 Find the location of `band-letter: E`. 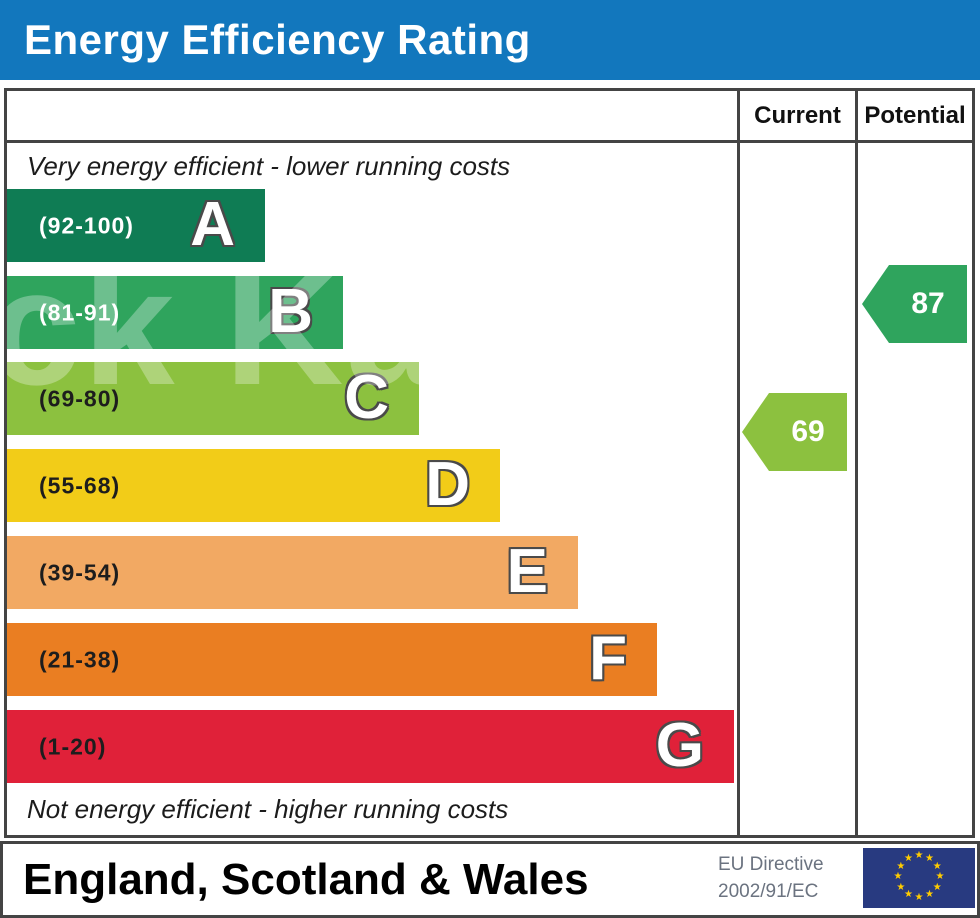

band-letter: E is located at coordinates (527, 571).